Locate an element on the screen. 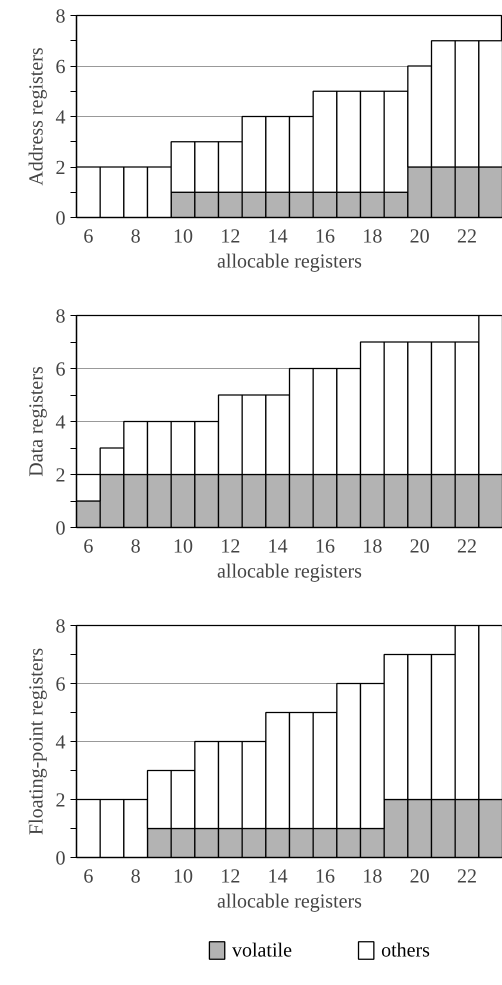  y-axis-title: Address registers is located at coordinates (37, 116).